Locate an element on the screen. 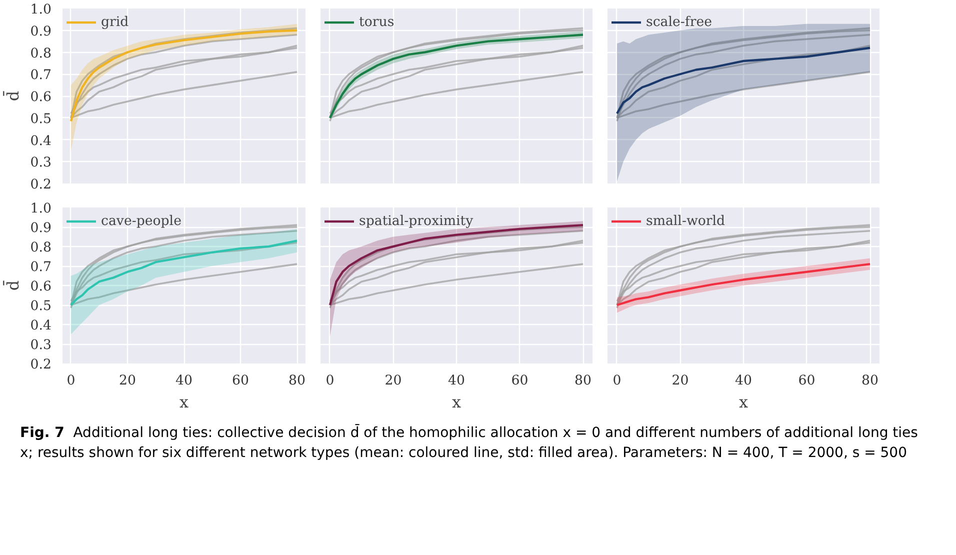  legend-label: grid is located at coordinates (115, 22).